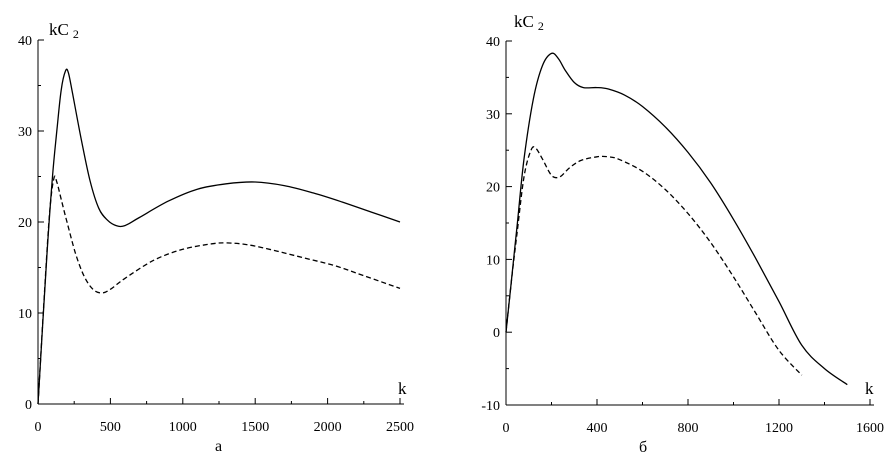  I want to click on panel-a-x-tick-label: 1500, so click(255, 427).